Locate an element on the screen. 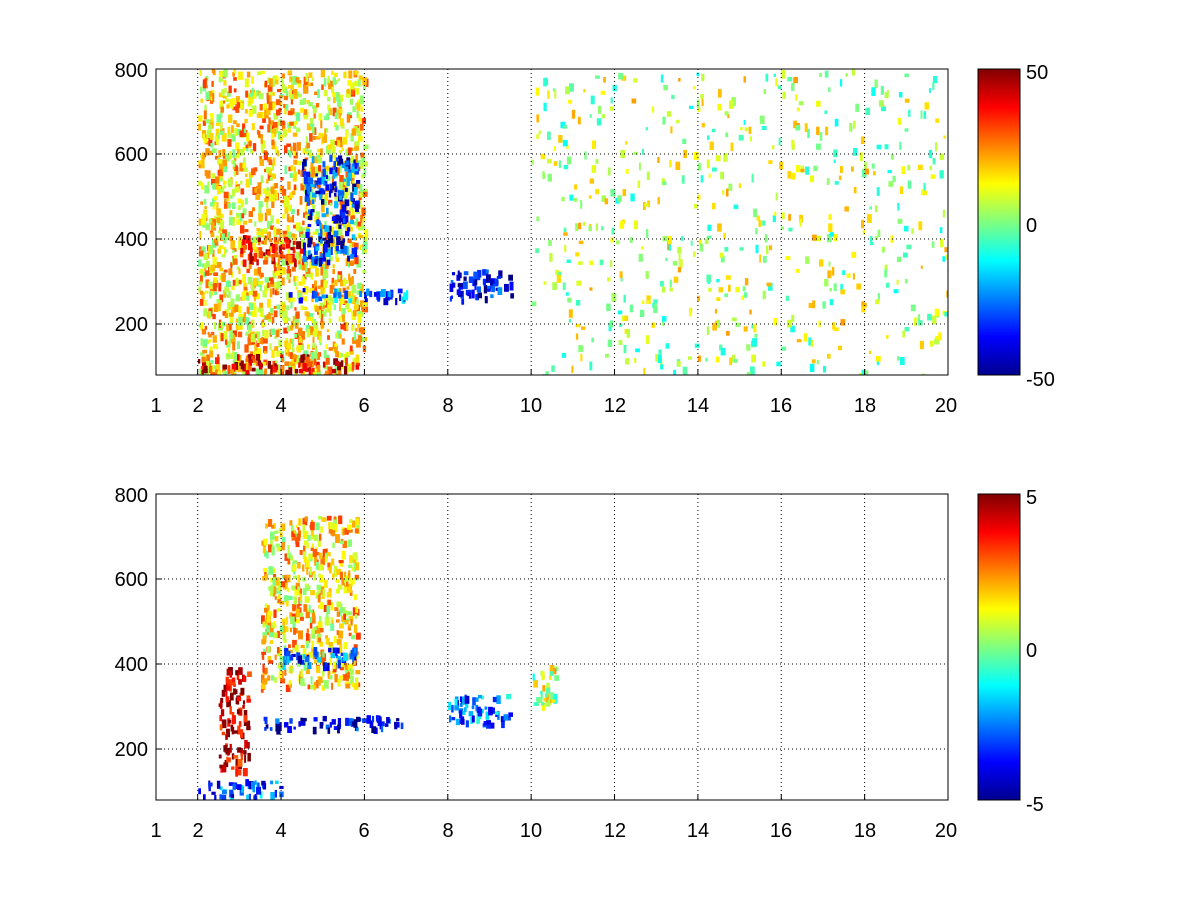  x-tick-label: 20 is located at coordinates (946, 831).